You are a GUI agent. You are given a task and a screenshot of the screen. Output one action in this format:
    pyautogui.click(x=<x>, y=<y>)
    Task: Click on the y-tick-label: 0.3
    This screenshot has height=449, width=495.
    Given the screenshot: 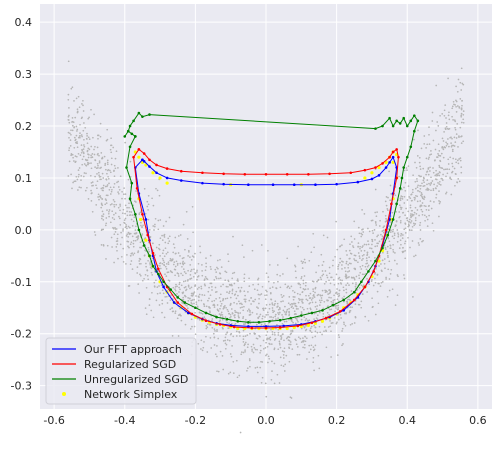 What is the action you would take?
    pyautogui.click(x=24, y=74)
    